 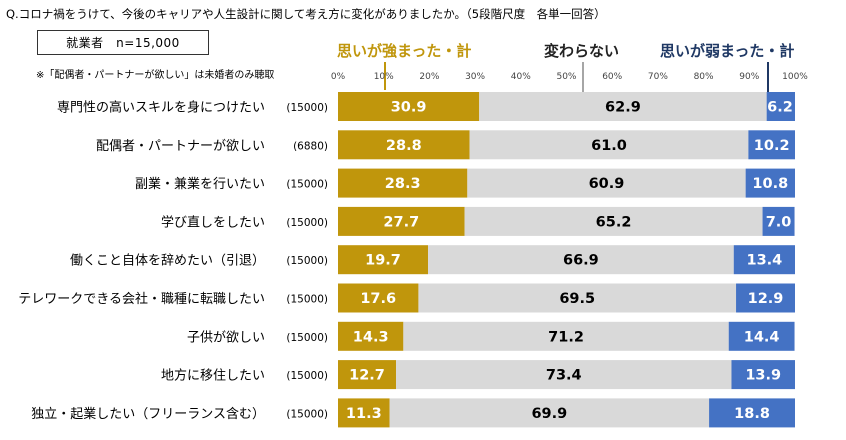 I want to click on data-label: 71.2, so click(x=566, y=337).